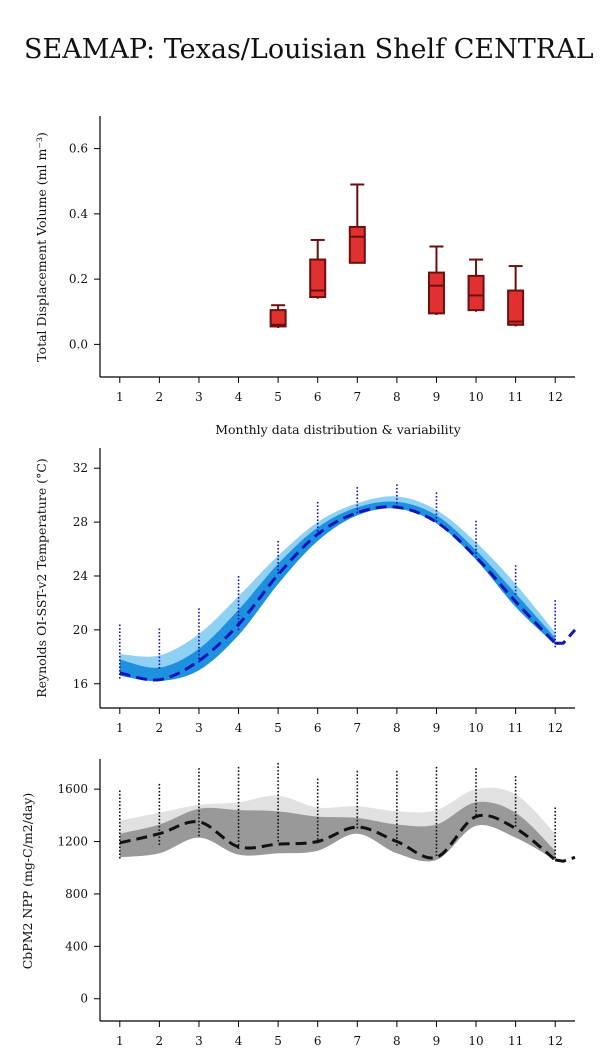  Describe the element at coordinates (338, 429) in the screenshot. I see `xlabel-monthly: Monthly data distribution & variability` at that location.